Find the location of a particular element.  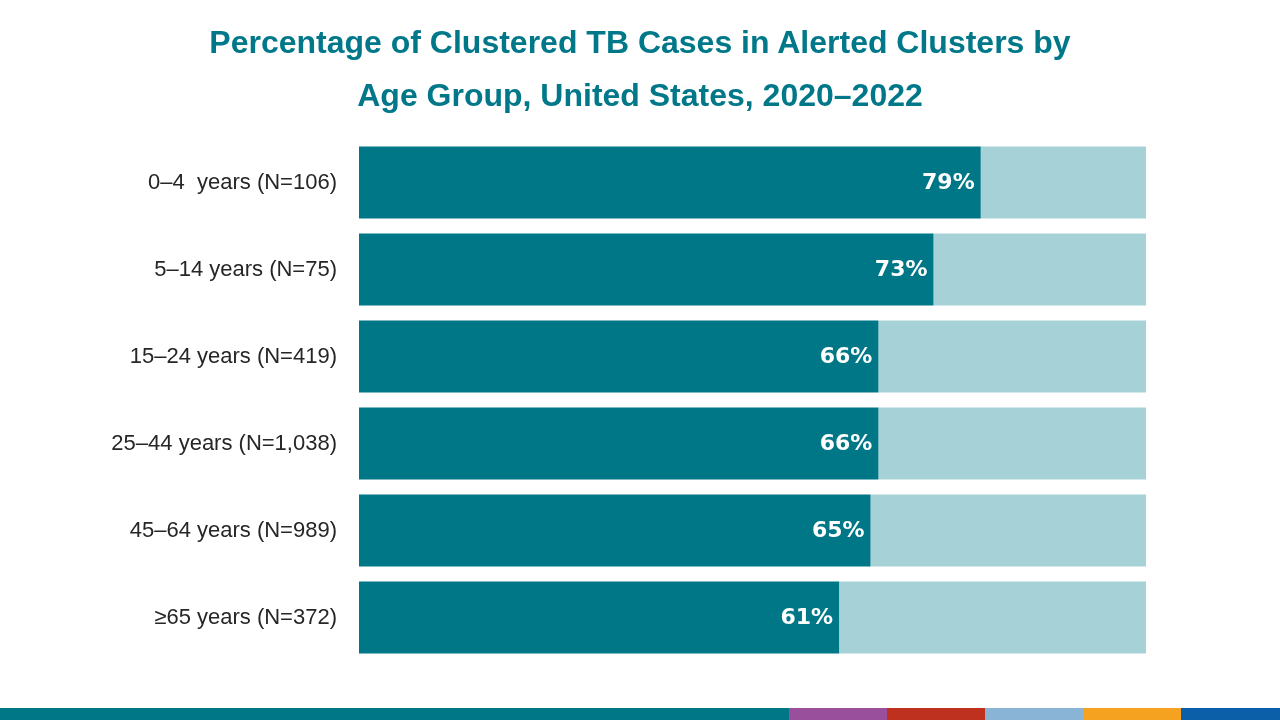

y-tick-label: 25–44 years (N=1,038) is located at coordinates (224, 442).